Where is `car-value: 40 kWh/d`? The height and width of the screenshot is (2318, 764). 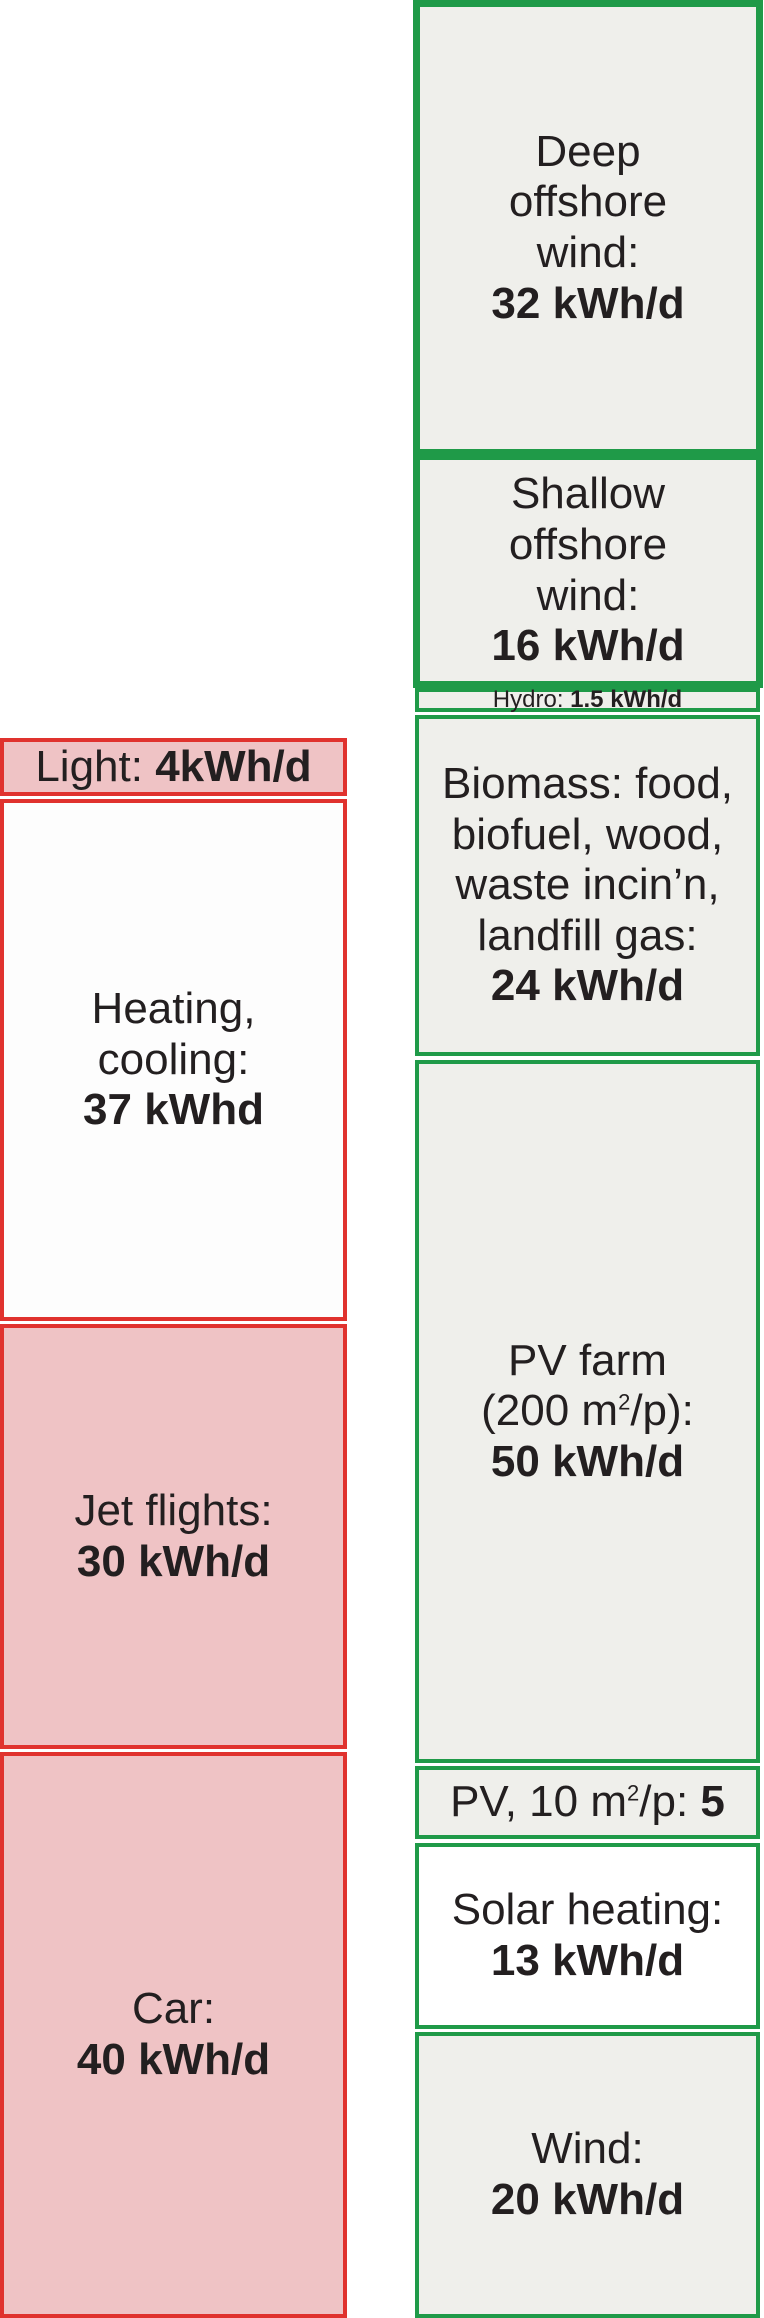 car-value: 40 kWh/d is located at coordinates (173, 2059).